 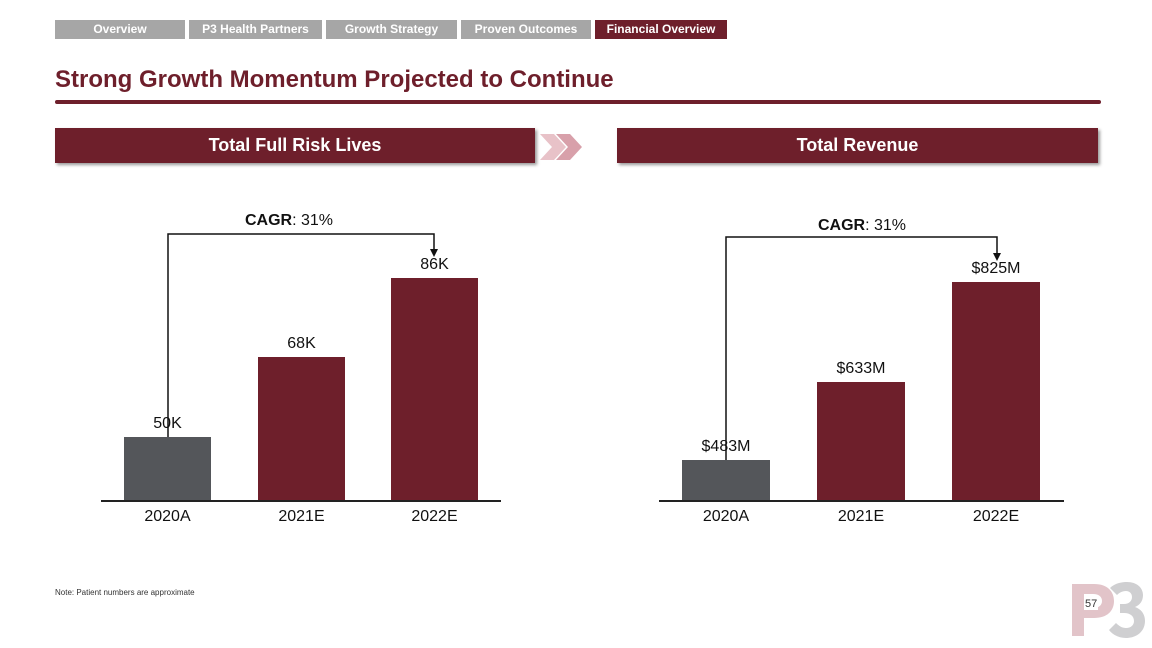 What do you see at coordinates (996, 268) in the screenshot?
I see `data-label: $825M` at bounding box center [996, 268].